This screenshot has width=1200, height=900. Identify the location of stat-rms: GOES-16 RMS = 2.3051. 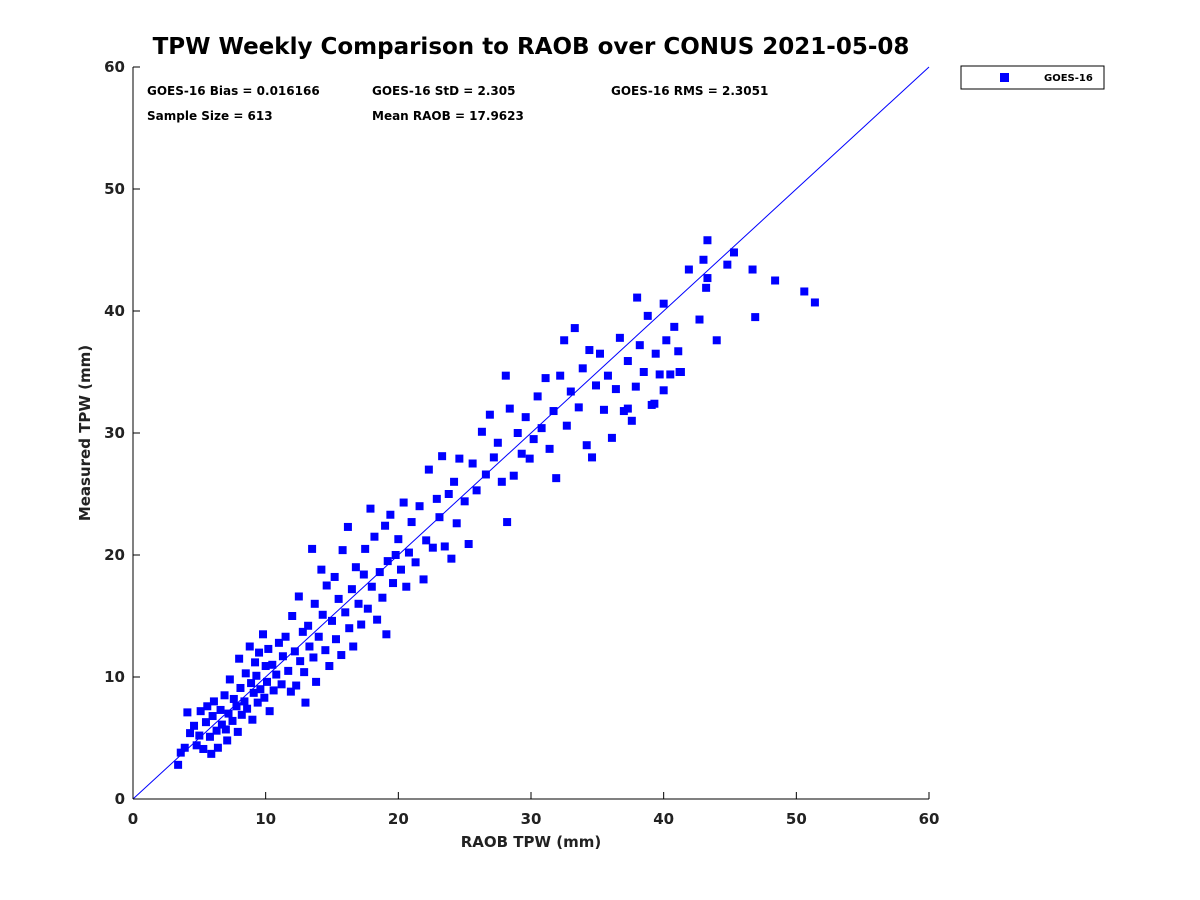
(689, 91).